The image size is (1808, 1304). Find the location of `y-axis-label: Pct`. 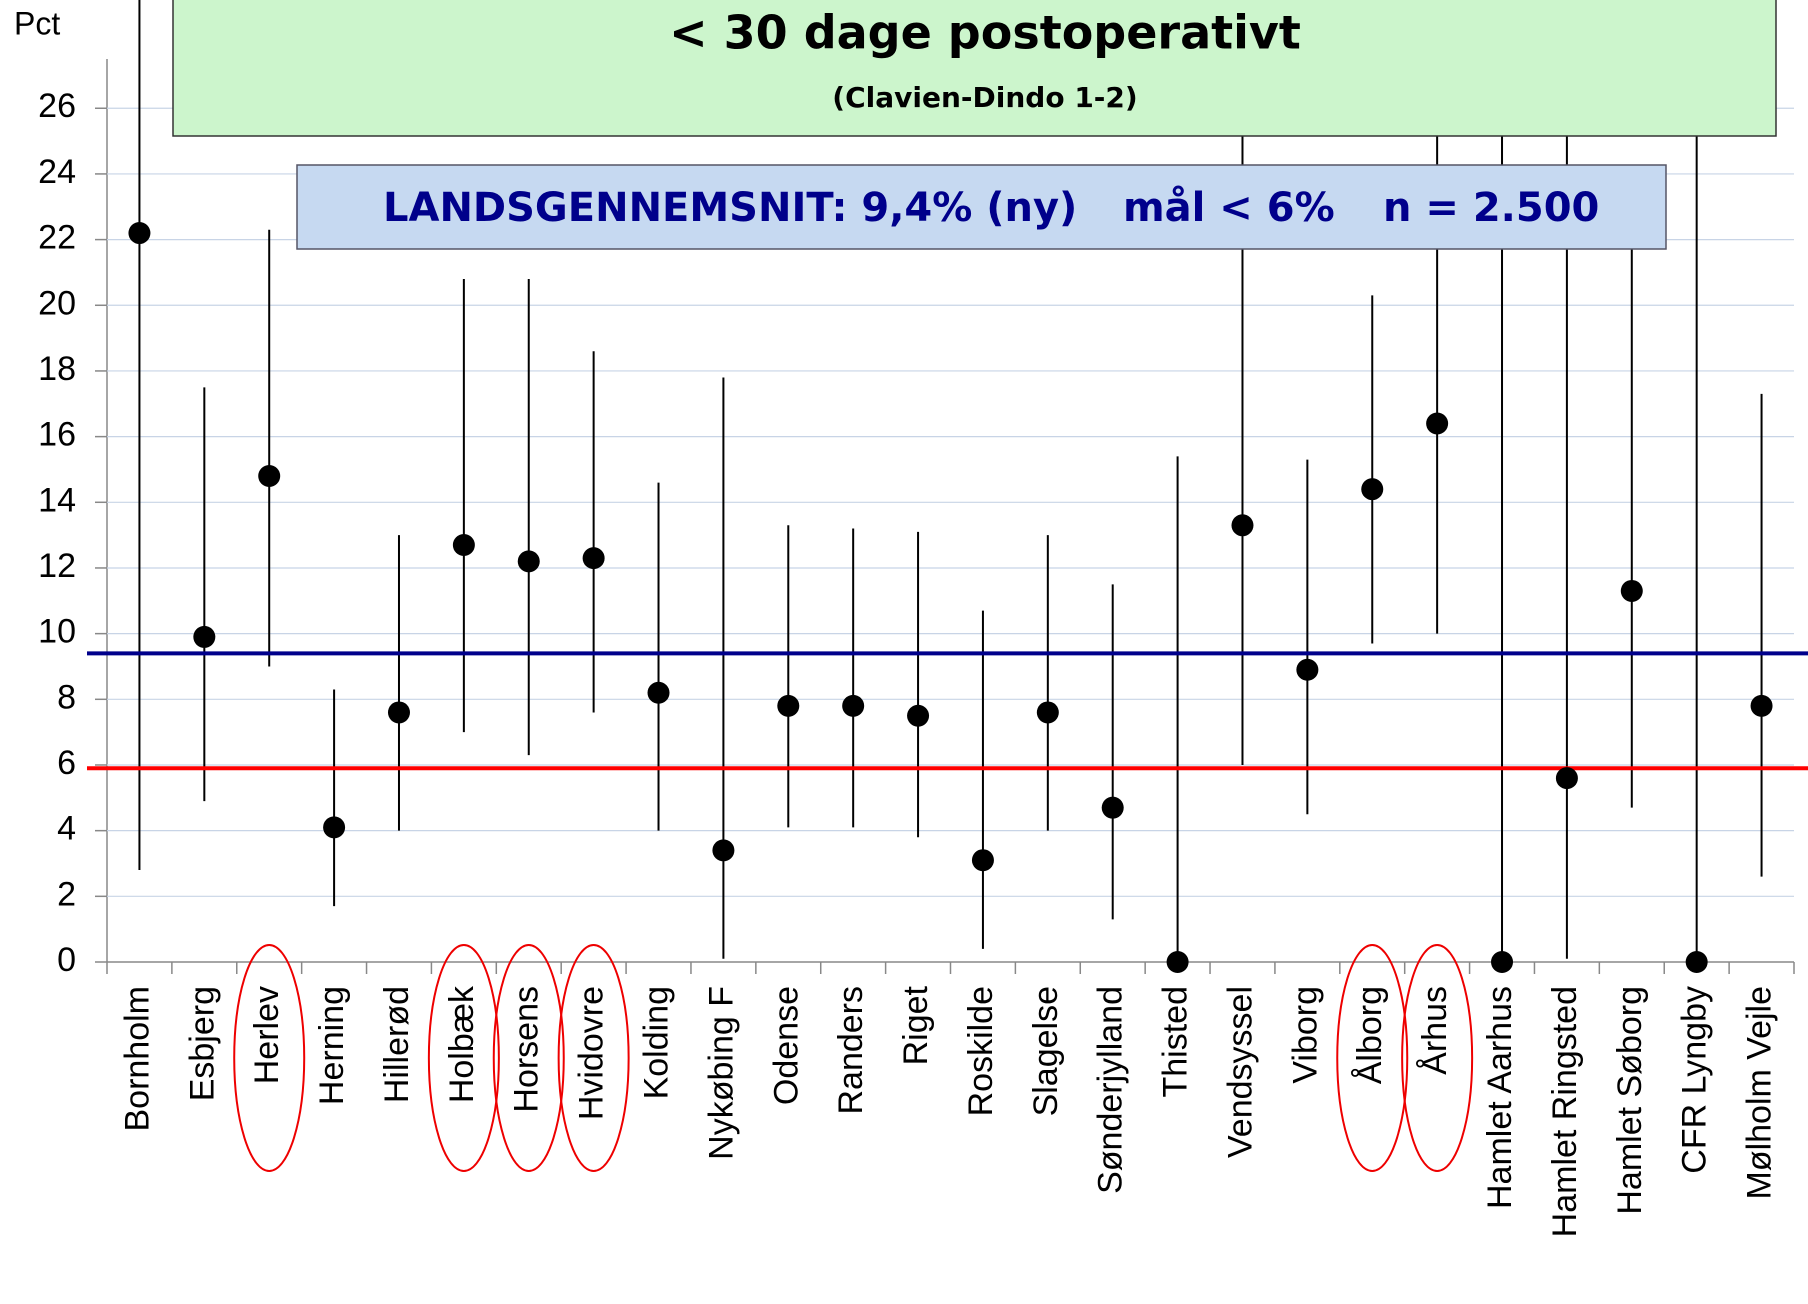

y-axis-label: Pct is located at coordinates (37, 23).